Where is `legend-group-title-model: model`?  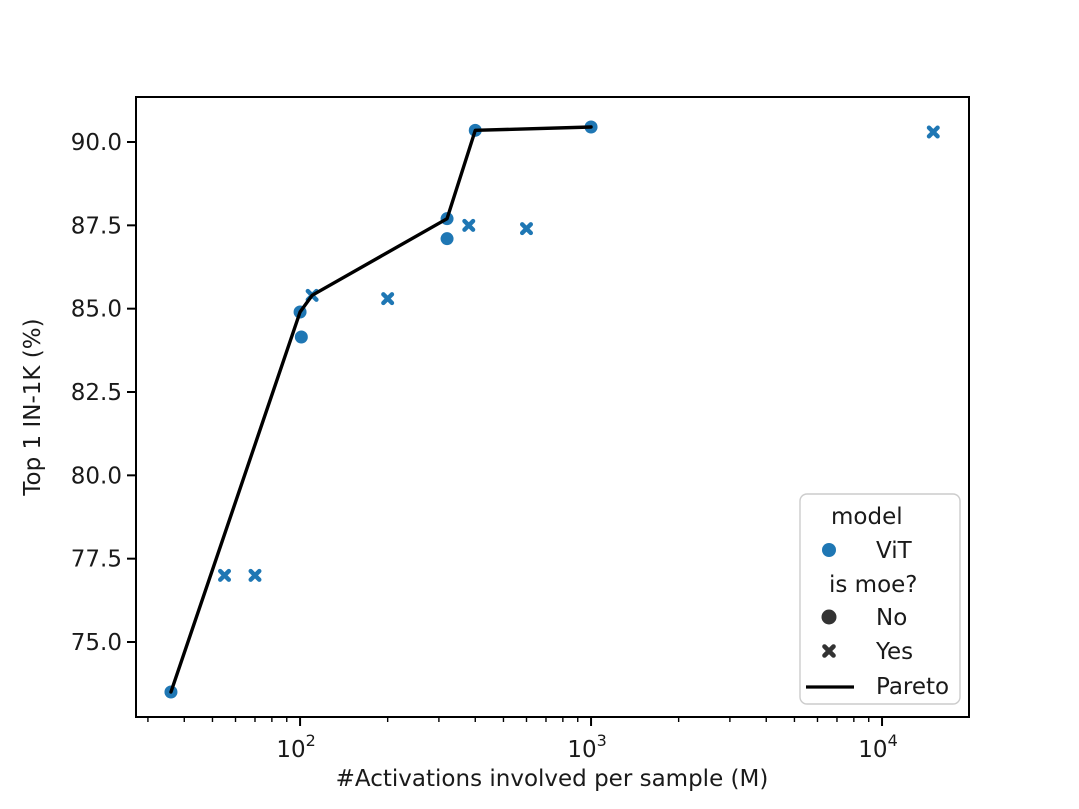 legend-group-title-model: model is located at coordinates (867, 517).